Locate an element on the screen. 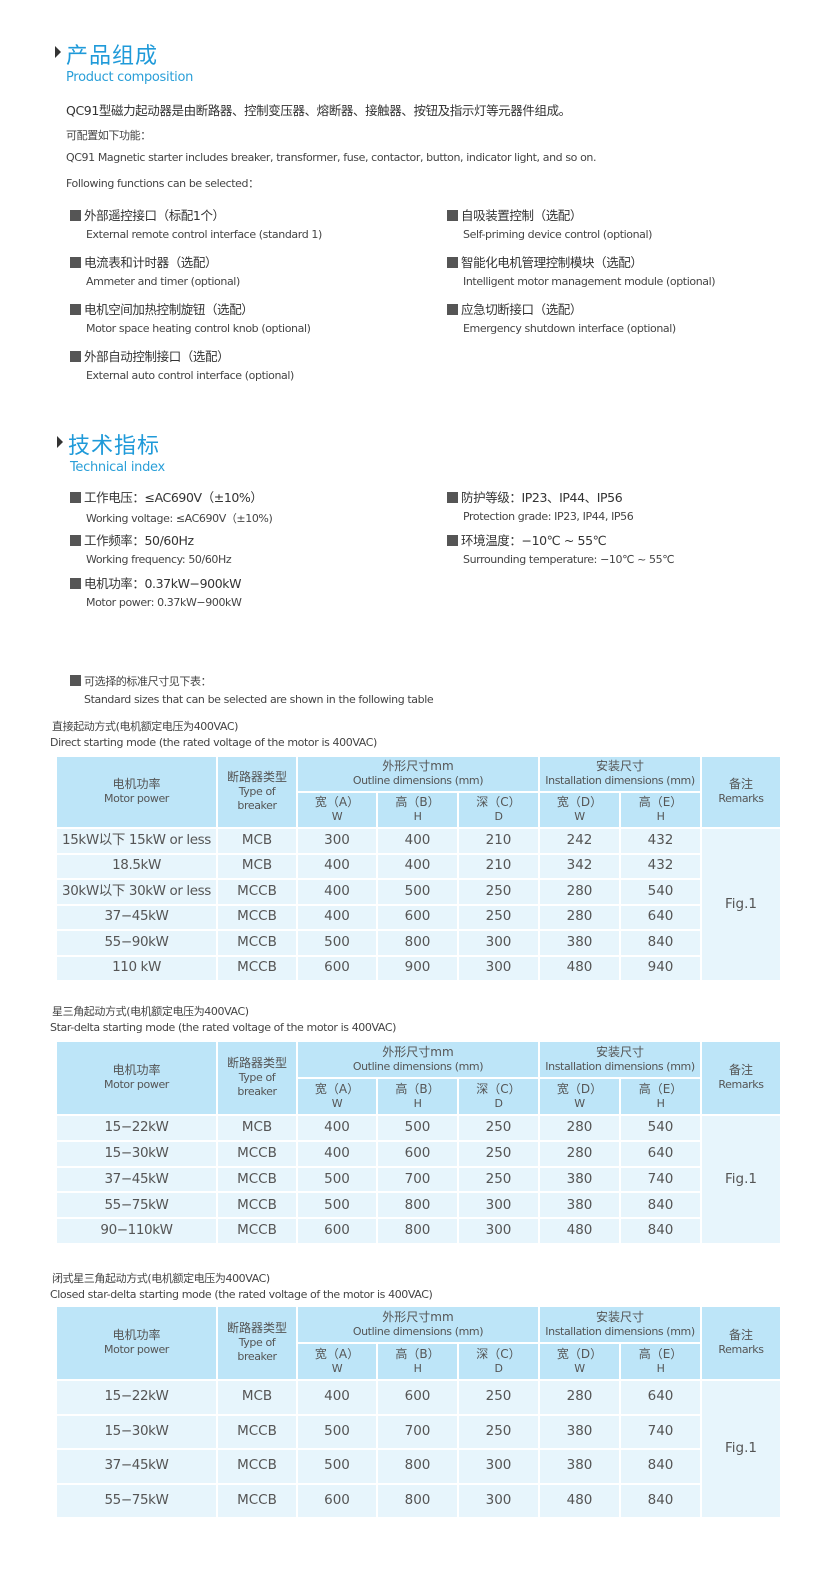 The height and width of the screenshot is (1576, 830). table-row: 55−75kW MCCB 600 800 300 480 840 is located at coordinates (418, 1500).